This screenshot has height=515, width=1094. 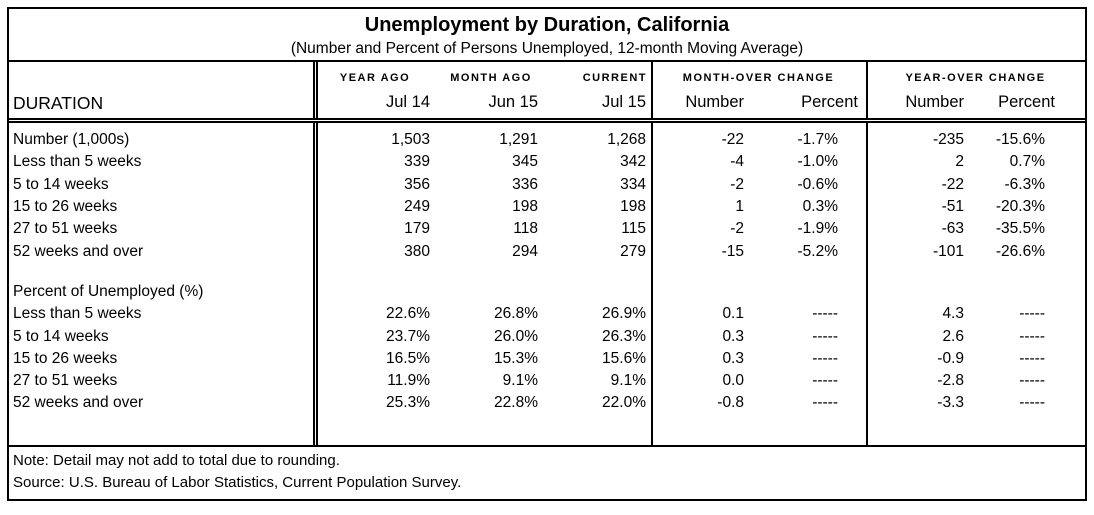 What do you see at coordinates (953, 336) in the screenshot?
I see `cell-yoy-number: 2.6` at bounding box center [953, 336].